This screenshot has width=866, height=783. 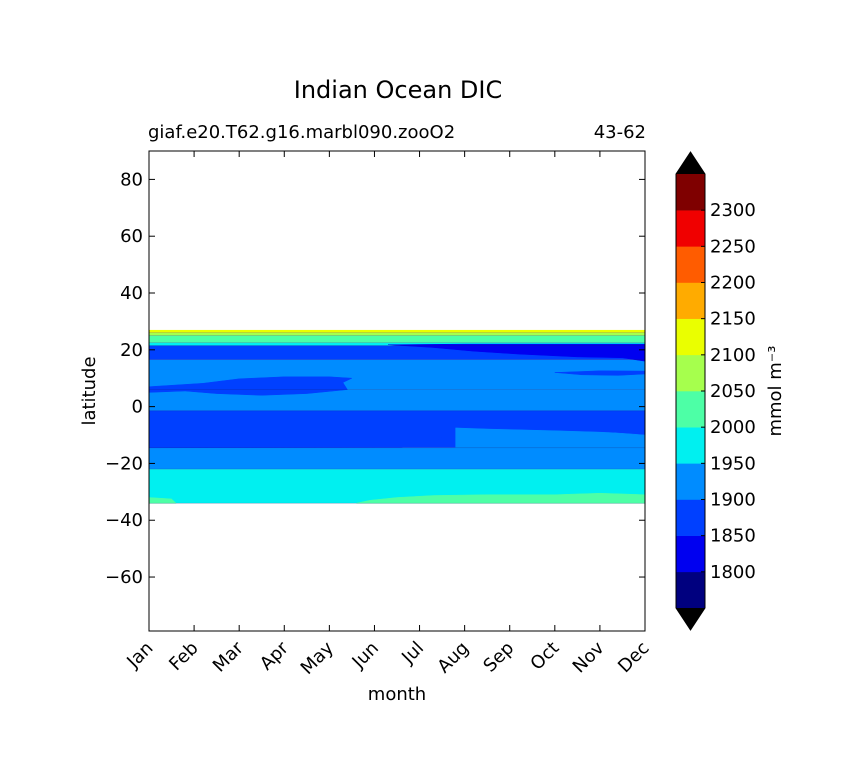 I want to click on colorbar-tick-label: 1800, so click(x=733, y=572).